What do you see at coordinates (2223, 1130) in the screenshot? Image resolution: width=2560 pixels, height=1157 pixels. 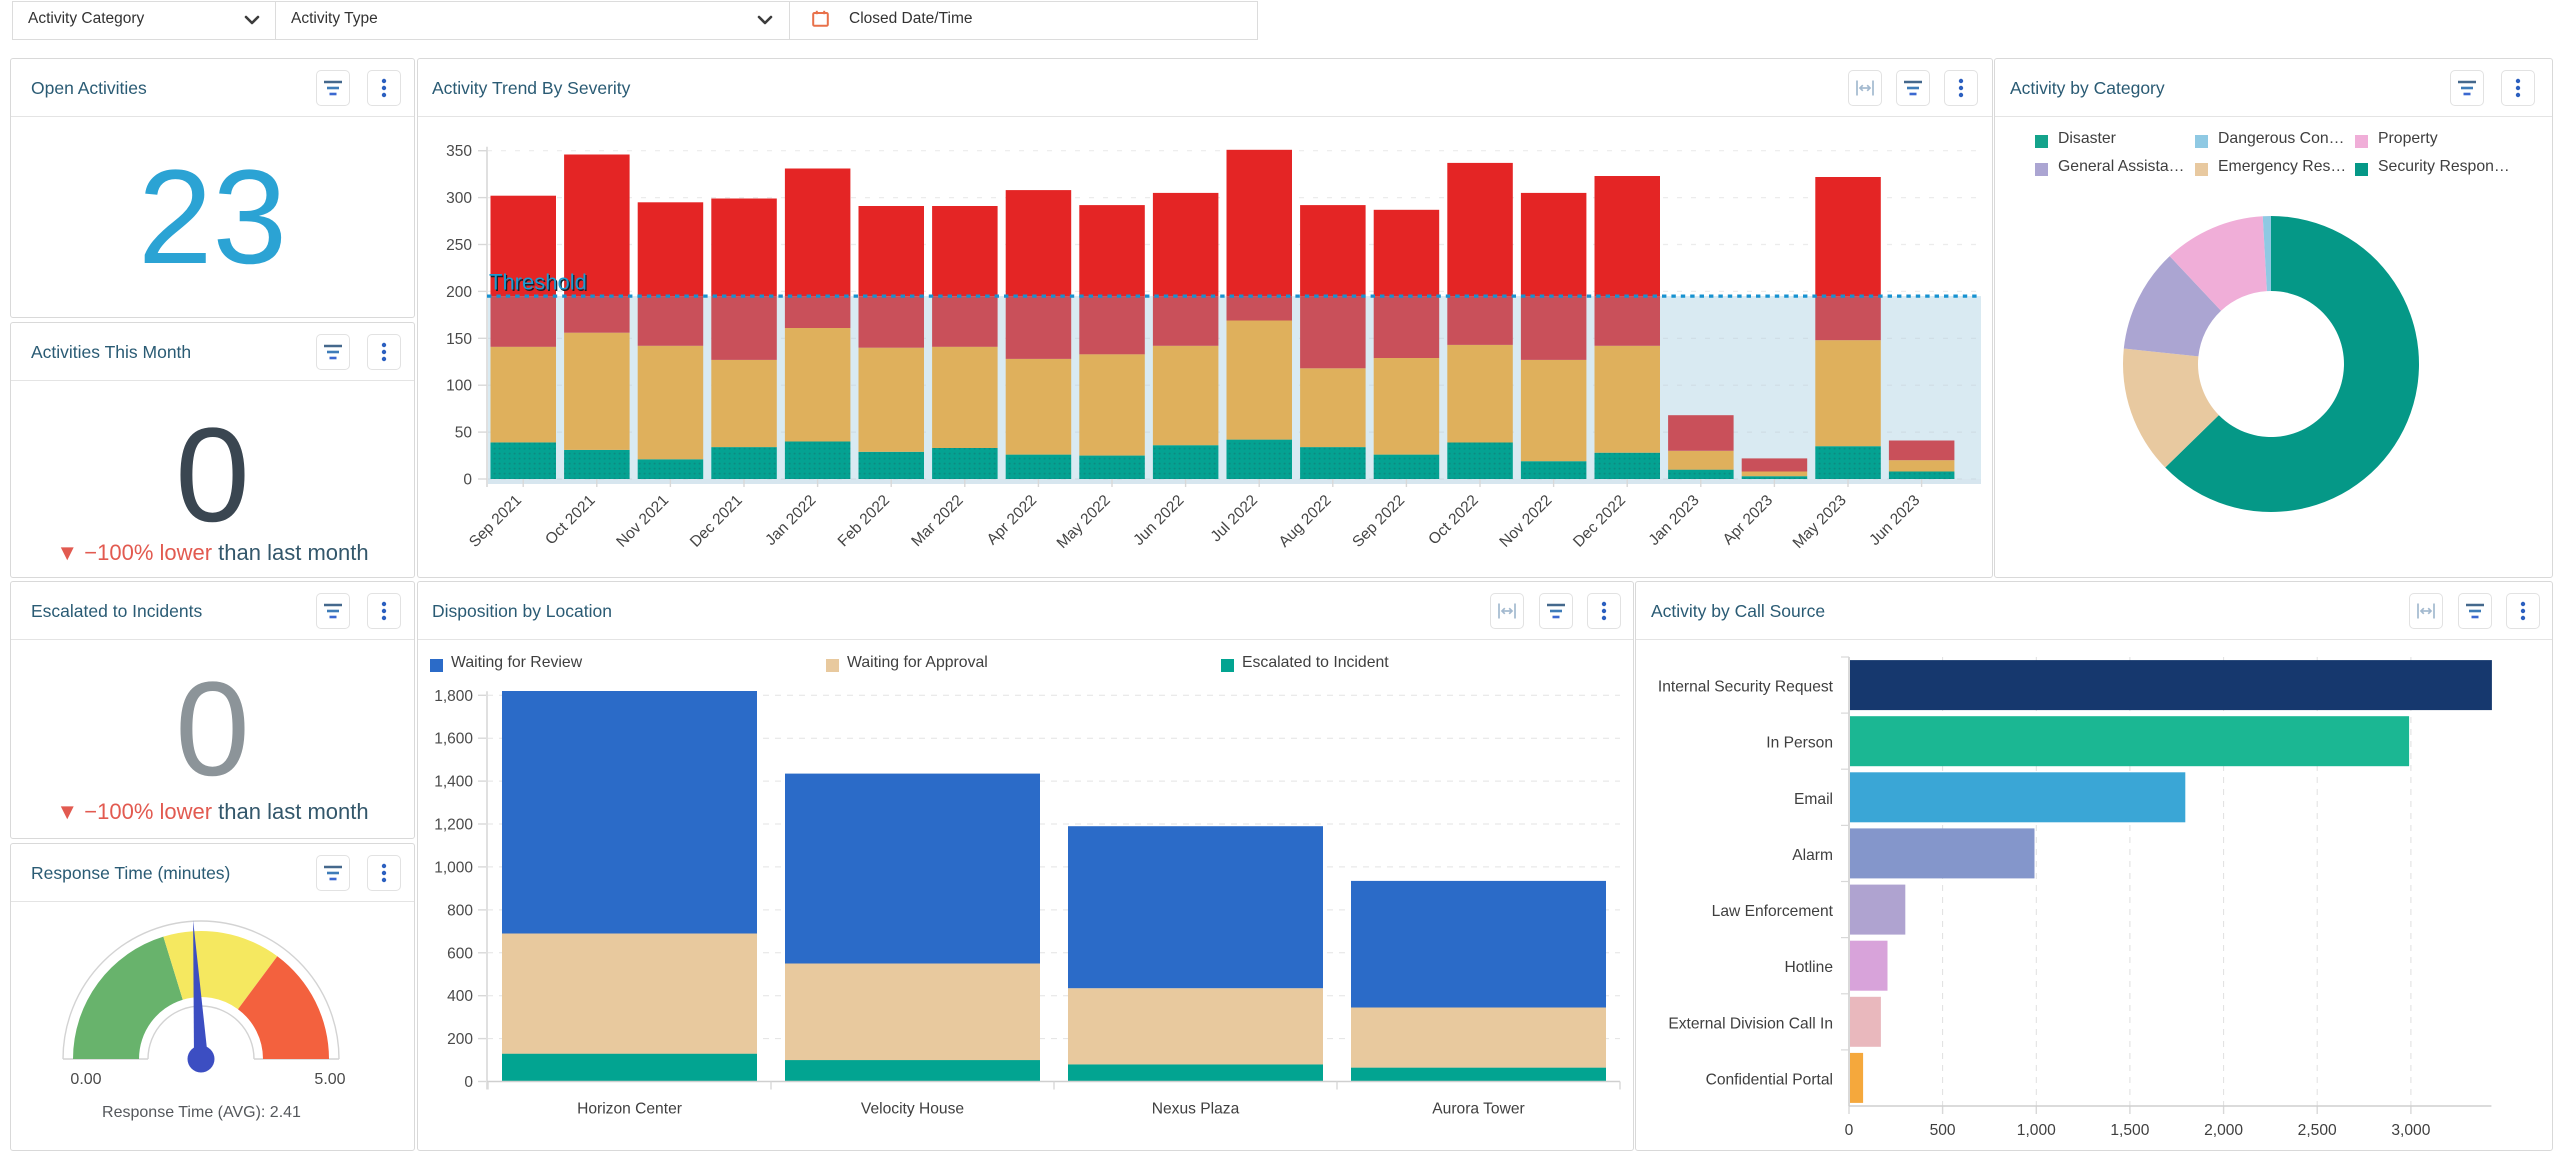 I see `svg-text: 2,000` at bounding box center [2223, 1130].